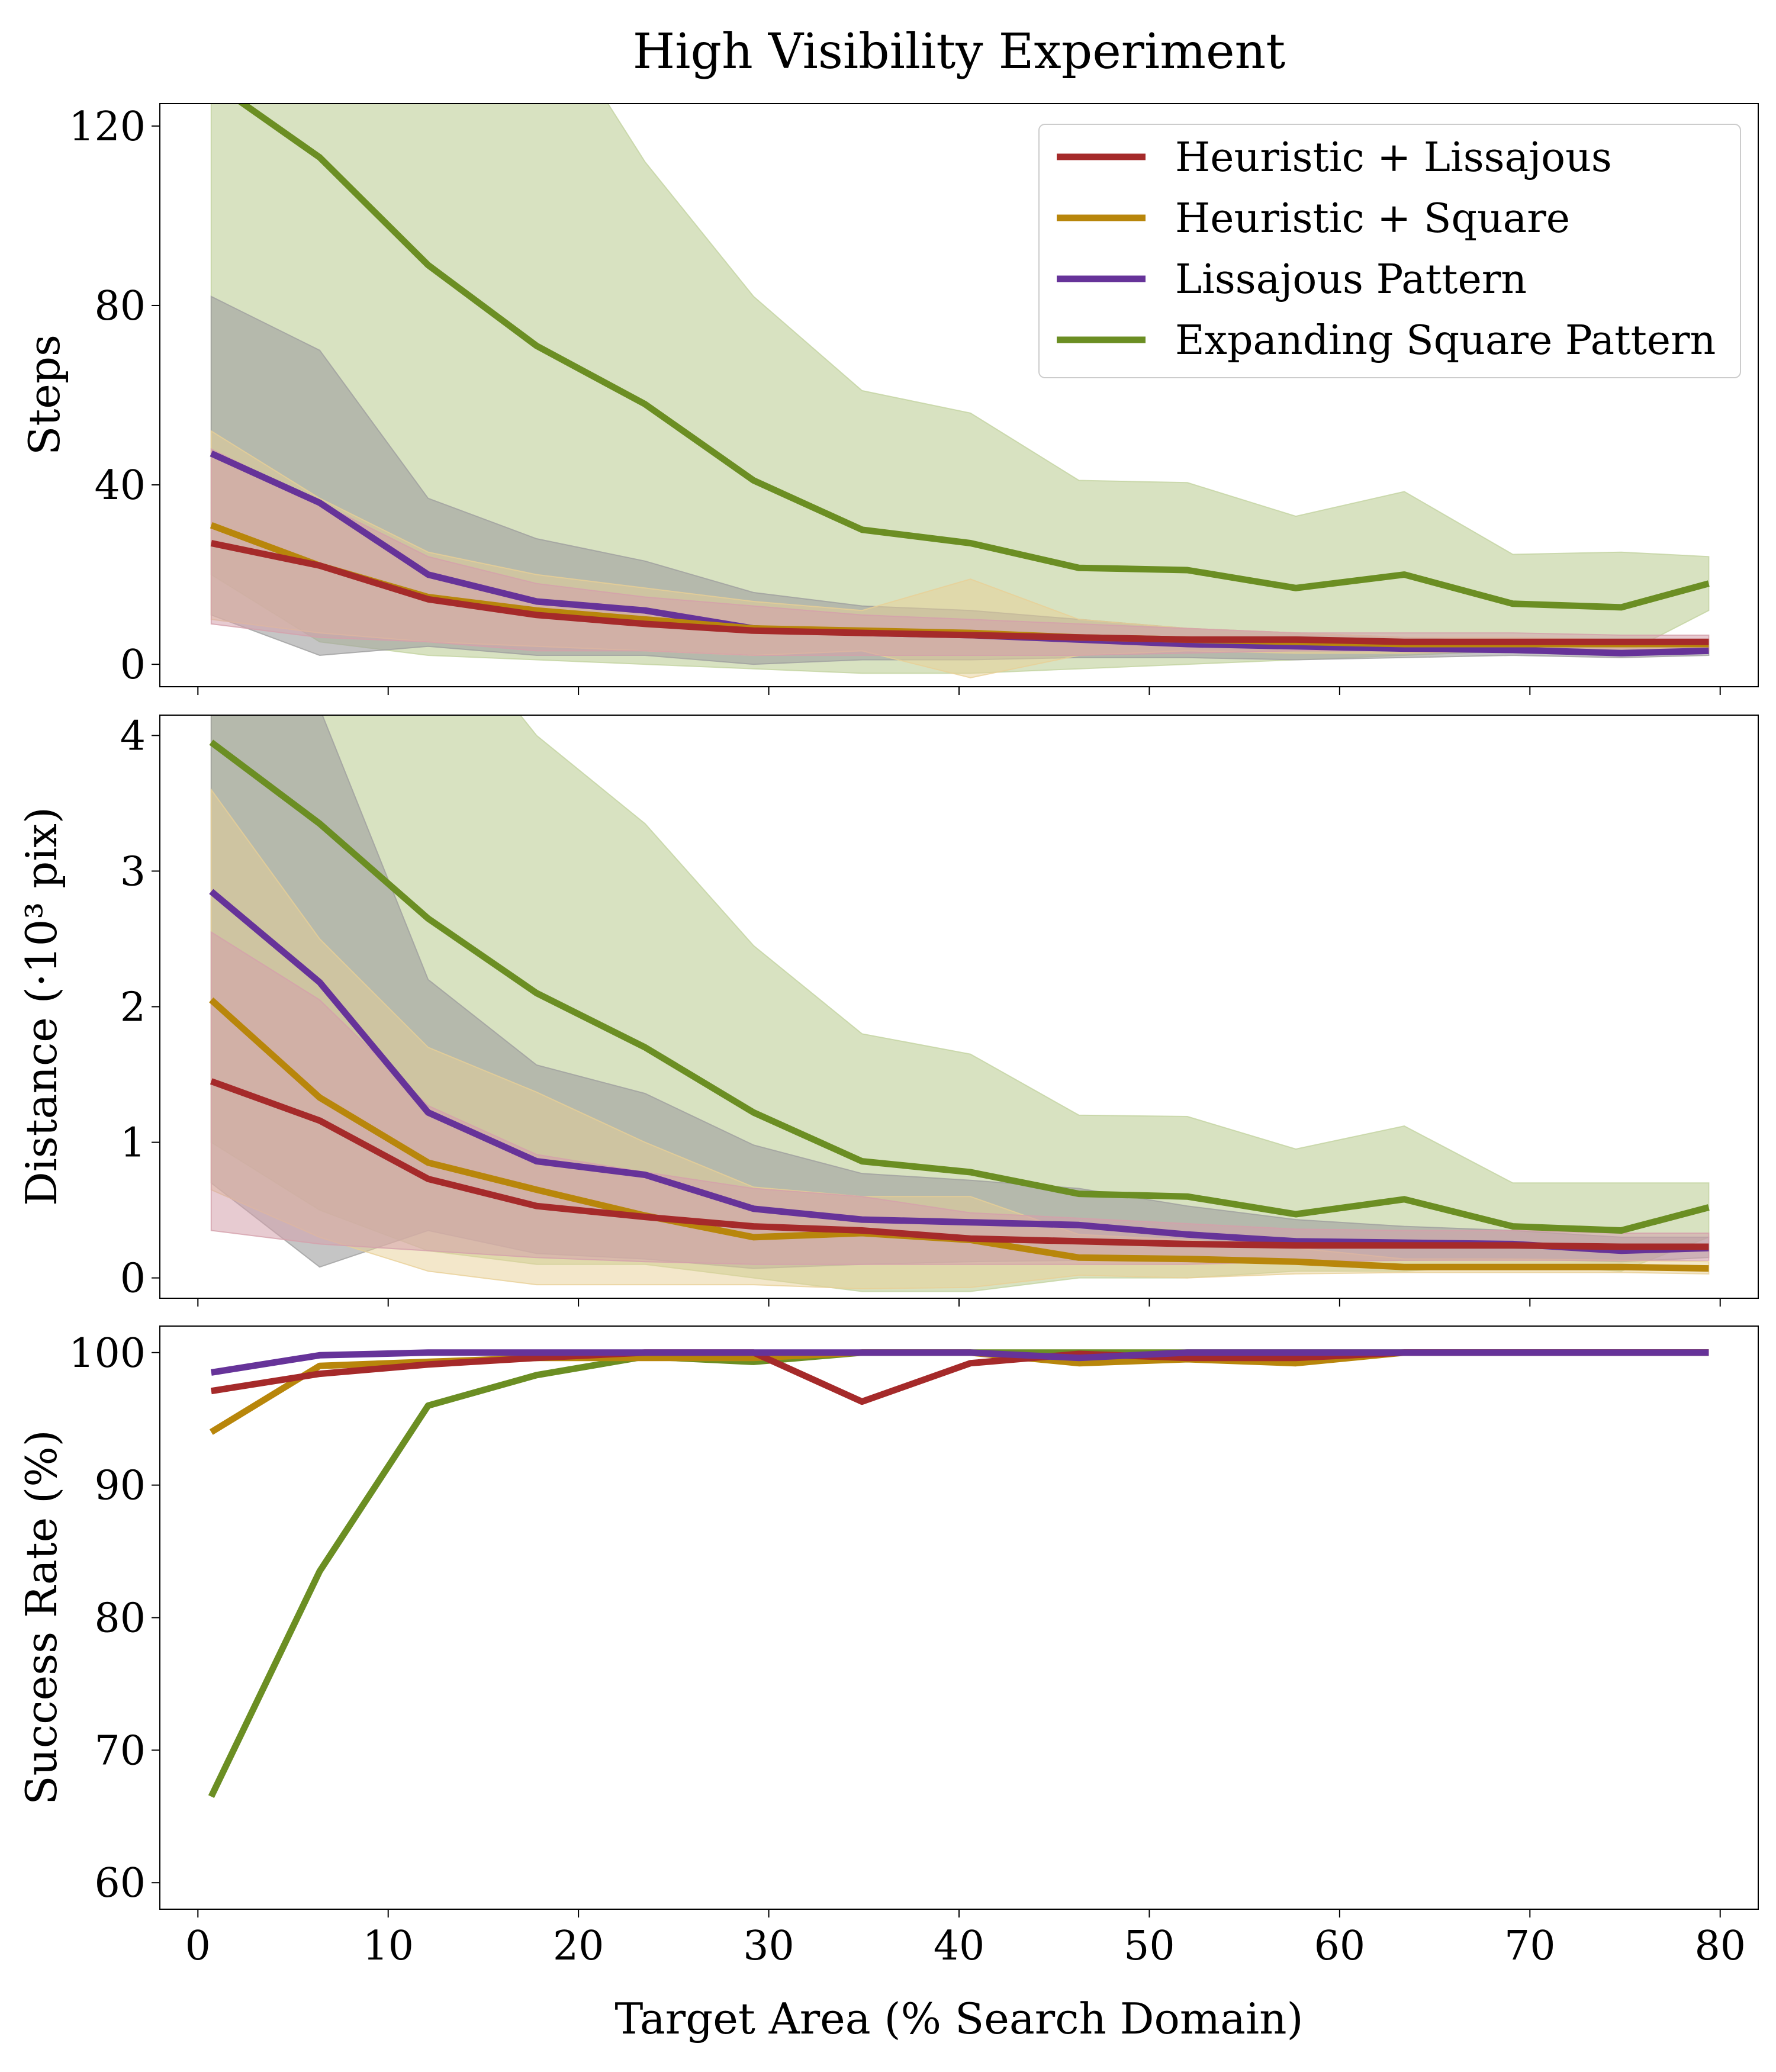 The image size is (1776, 2072). Describe the element at coordinates (133, 736) in the screenshot. I see `distance-y-tick-label: 4` at that location.